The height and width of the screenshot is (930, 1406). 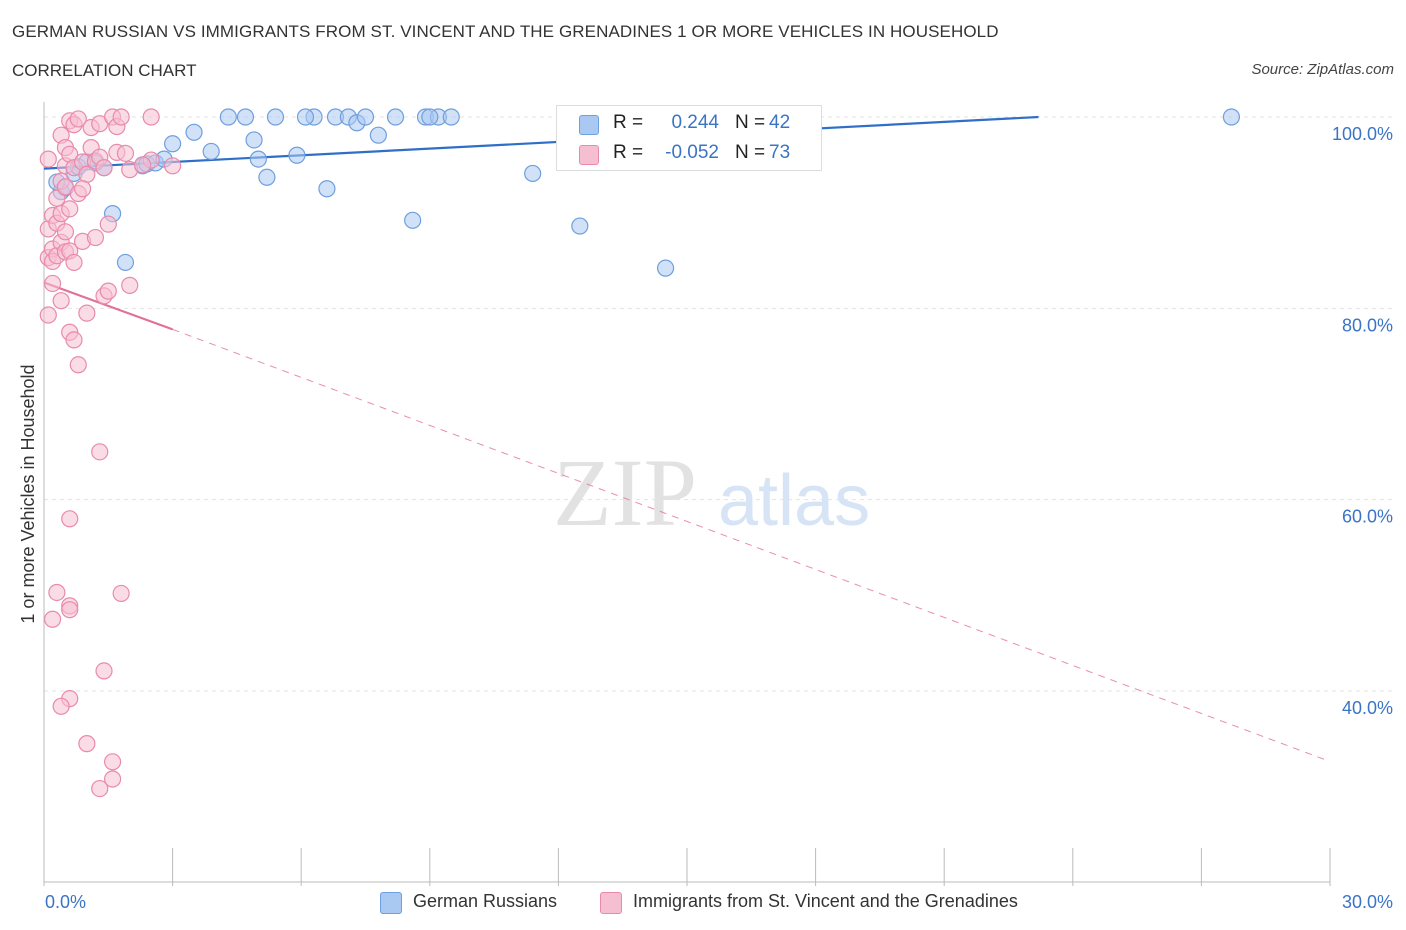 What do you see at coordinates (711, 492) in the screenshot?
I see `watermark: ZIP atlas` at bounding box center [711, 492].